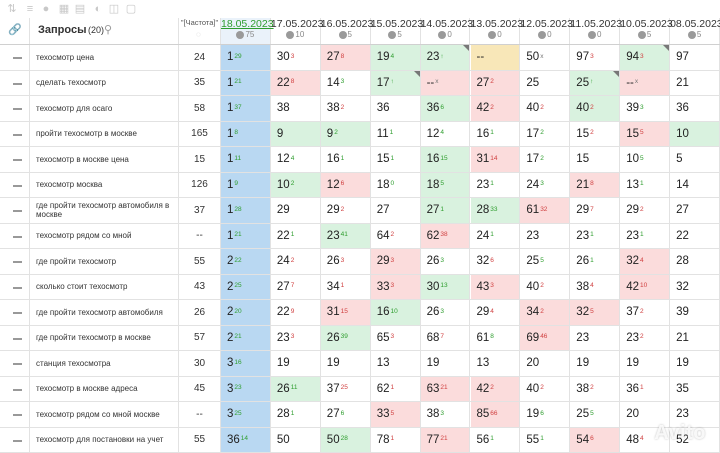  I want to click on date-label: 14.05.2023, so click(447, 24).